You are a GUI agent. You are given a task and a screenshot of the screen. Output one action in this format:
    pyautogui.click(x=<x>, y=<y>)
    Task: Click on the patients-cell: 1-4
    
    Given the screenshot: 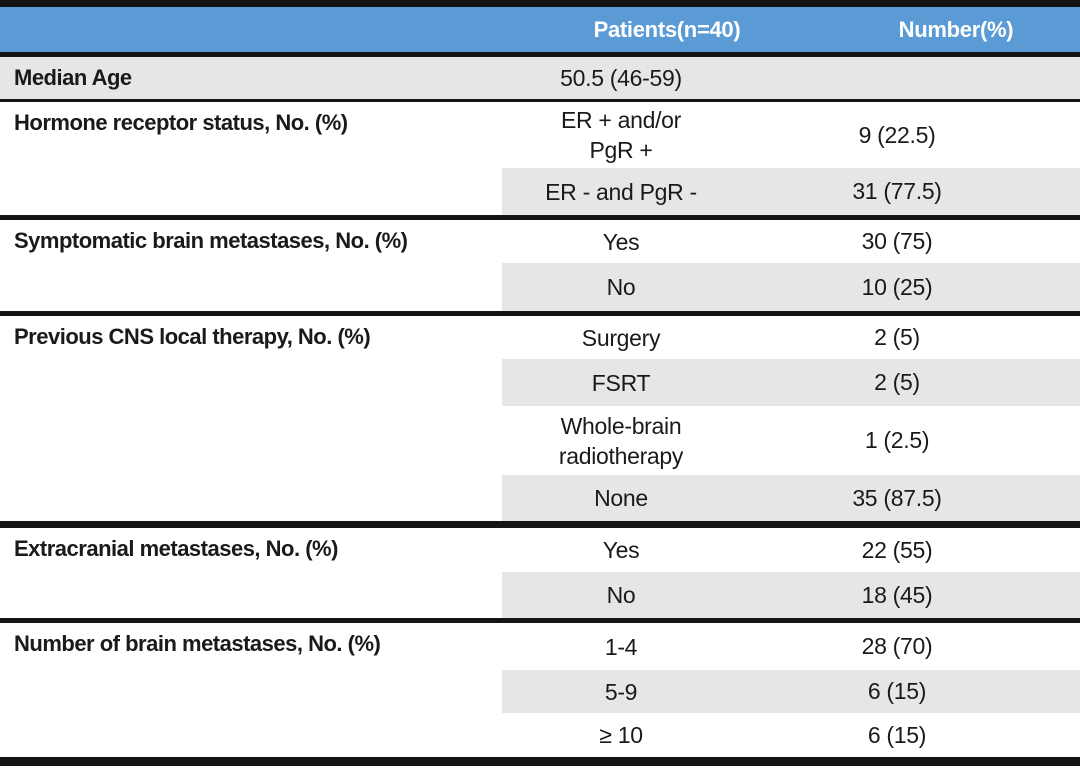 What is the action you would take?
    pyautogui.click(x=621, y=646)
    